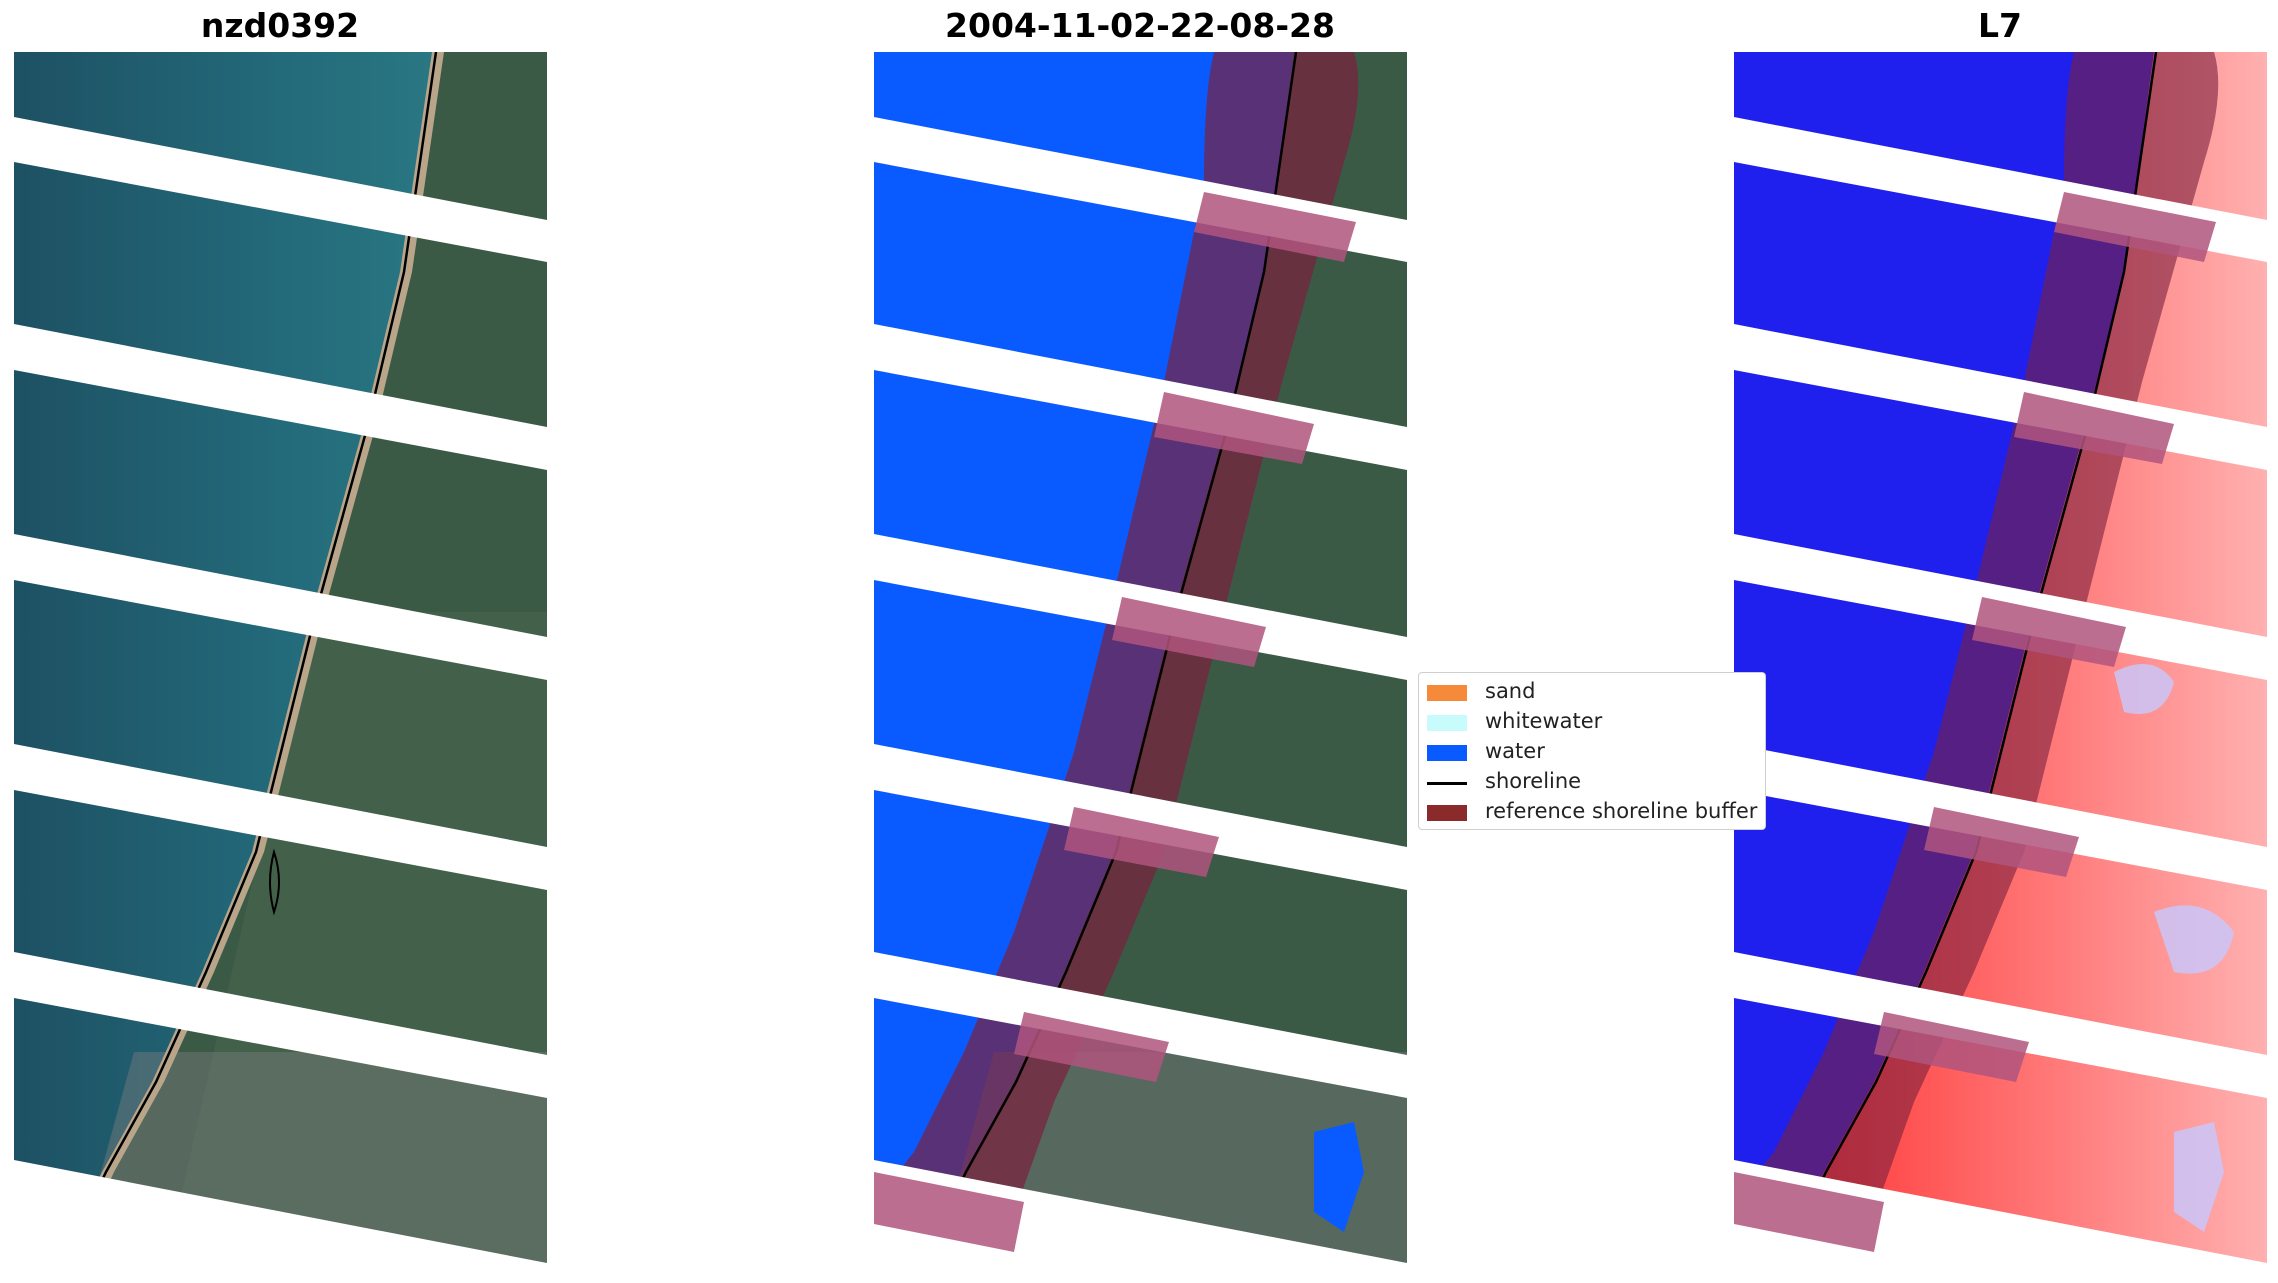  What do you see at coordinates (1515, 751) in the screenshot?
I see `legend-label: water` at bounding box center [1515, 751].